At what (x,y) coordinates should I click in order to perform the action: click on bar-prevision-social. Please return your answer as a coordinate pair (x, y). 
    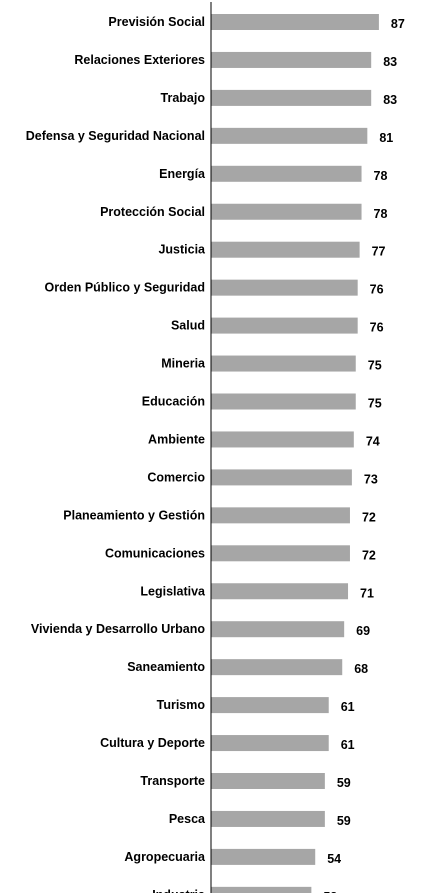
    Looking at the image, I should click on (295, 22).